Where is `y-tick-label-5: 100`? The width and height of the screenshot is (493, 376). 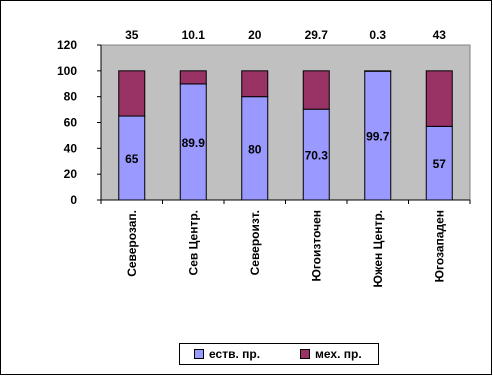
y-tick-label-5: 100 is located at coordinates (67, 71).